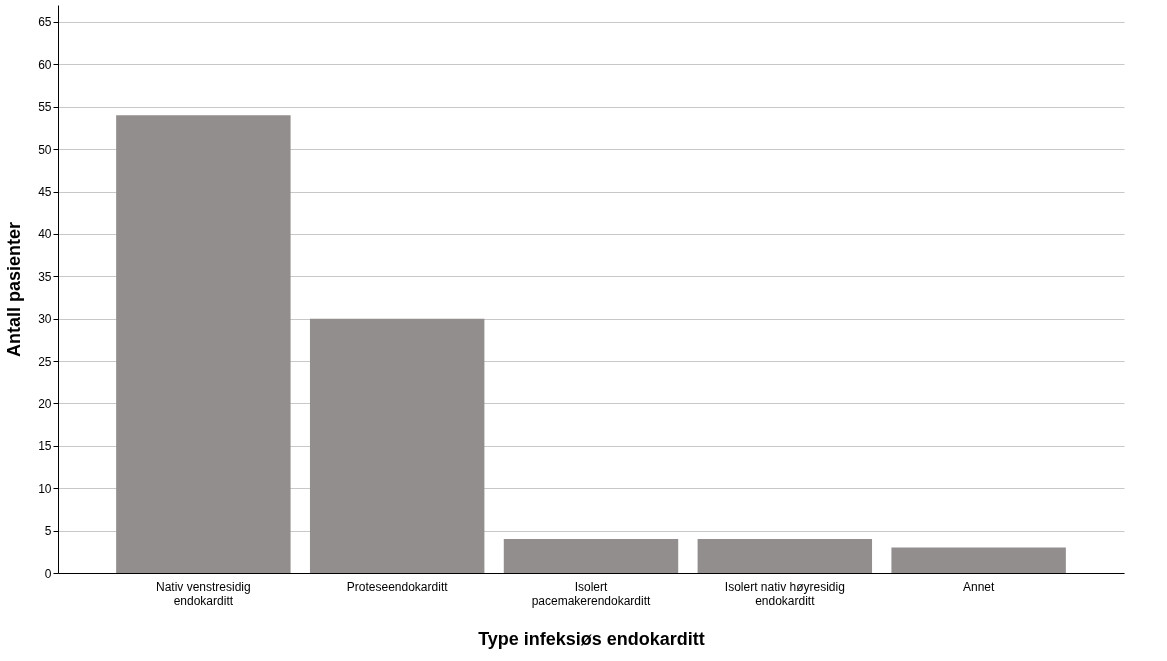 Image resolution: width=1167 pixels, height=661 pixels. What do you see at coordinates (14, 289) in the screenshot?
I see `y-axis-title: Antall pasienter` at bounding box center [14, 289].